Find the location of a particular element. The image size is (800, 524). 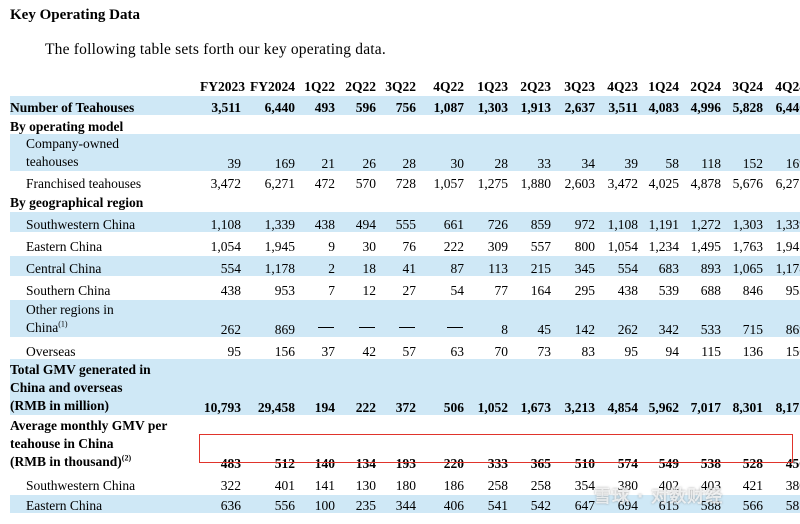

col-header: 4Q22 is located at coordinates (448, 86).